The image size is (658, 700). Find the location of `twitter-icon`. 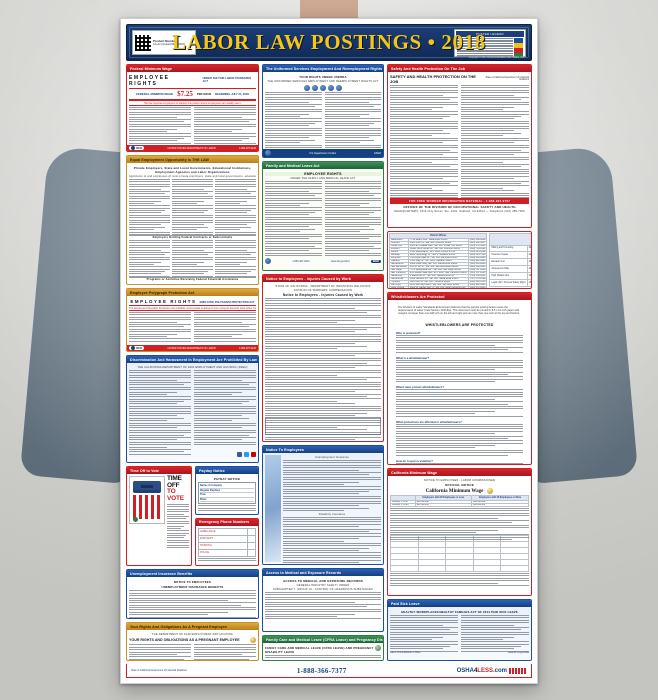

twitter-icon is located at coordinates (246, 454).